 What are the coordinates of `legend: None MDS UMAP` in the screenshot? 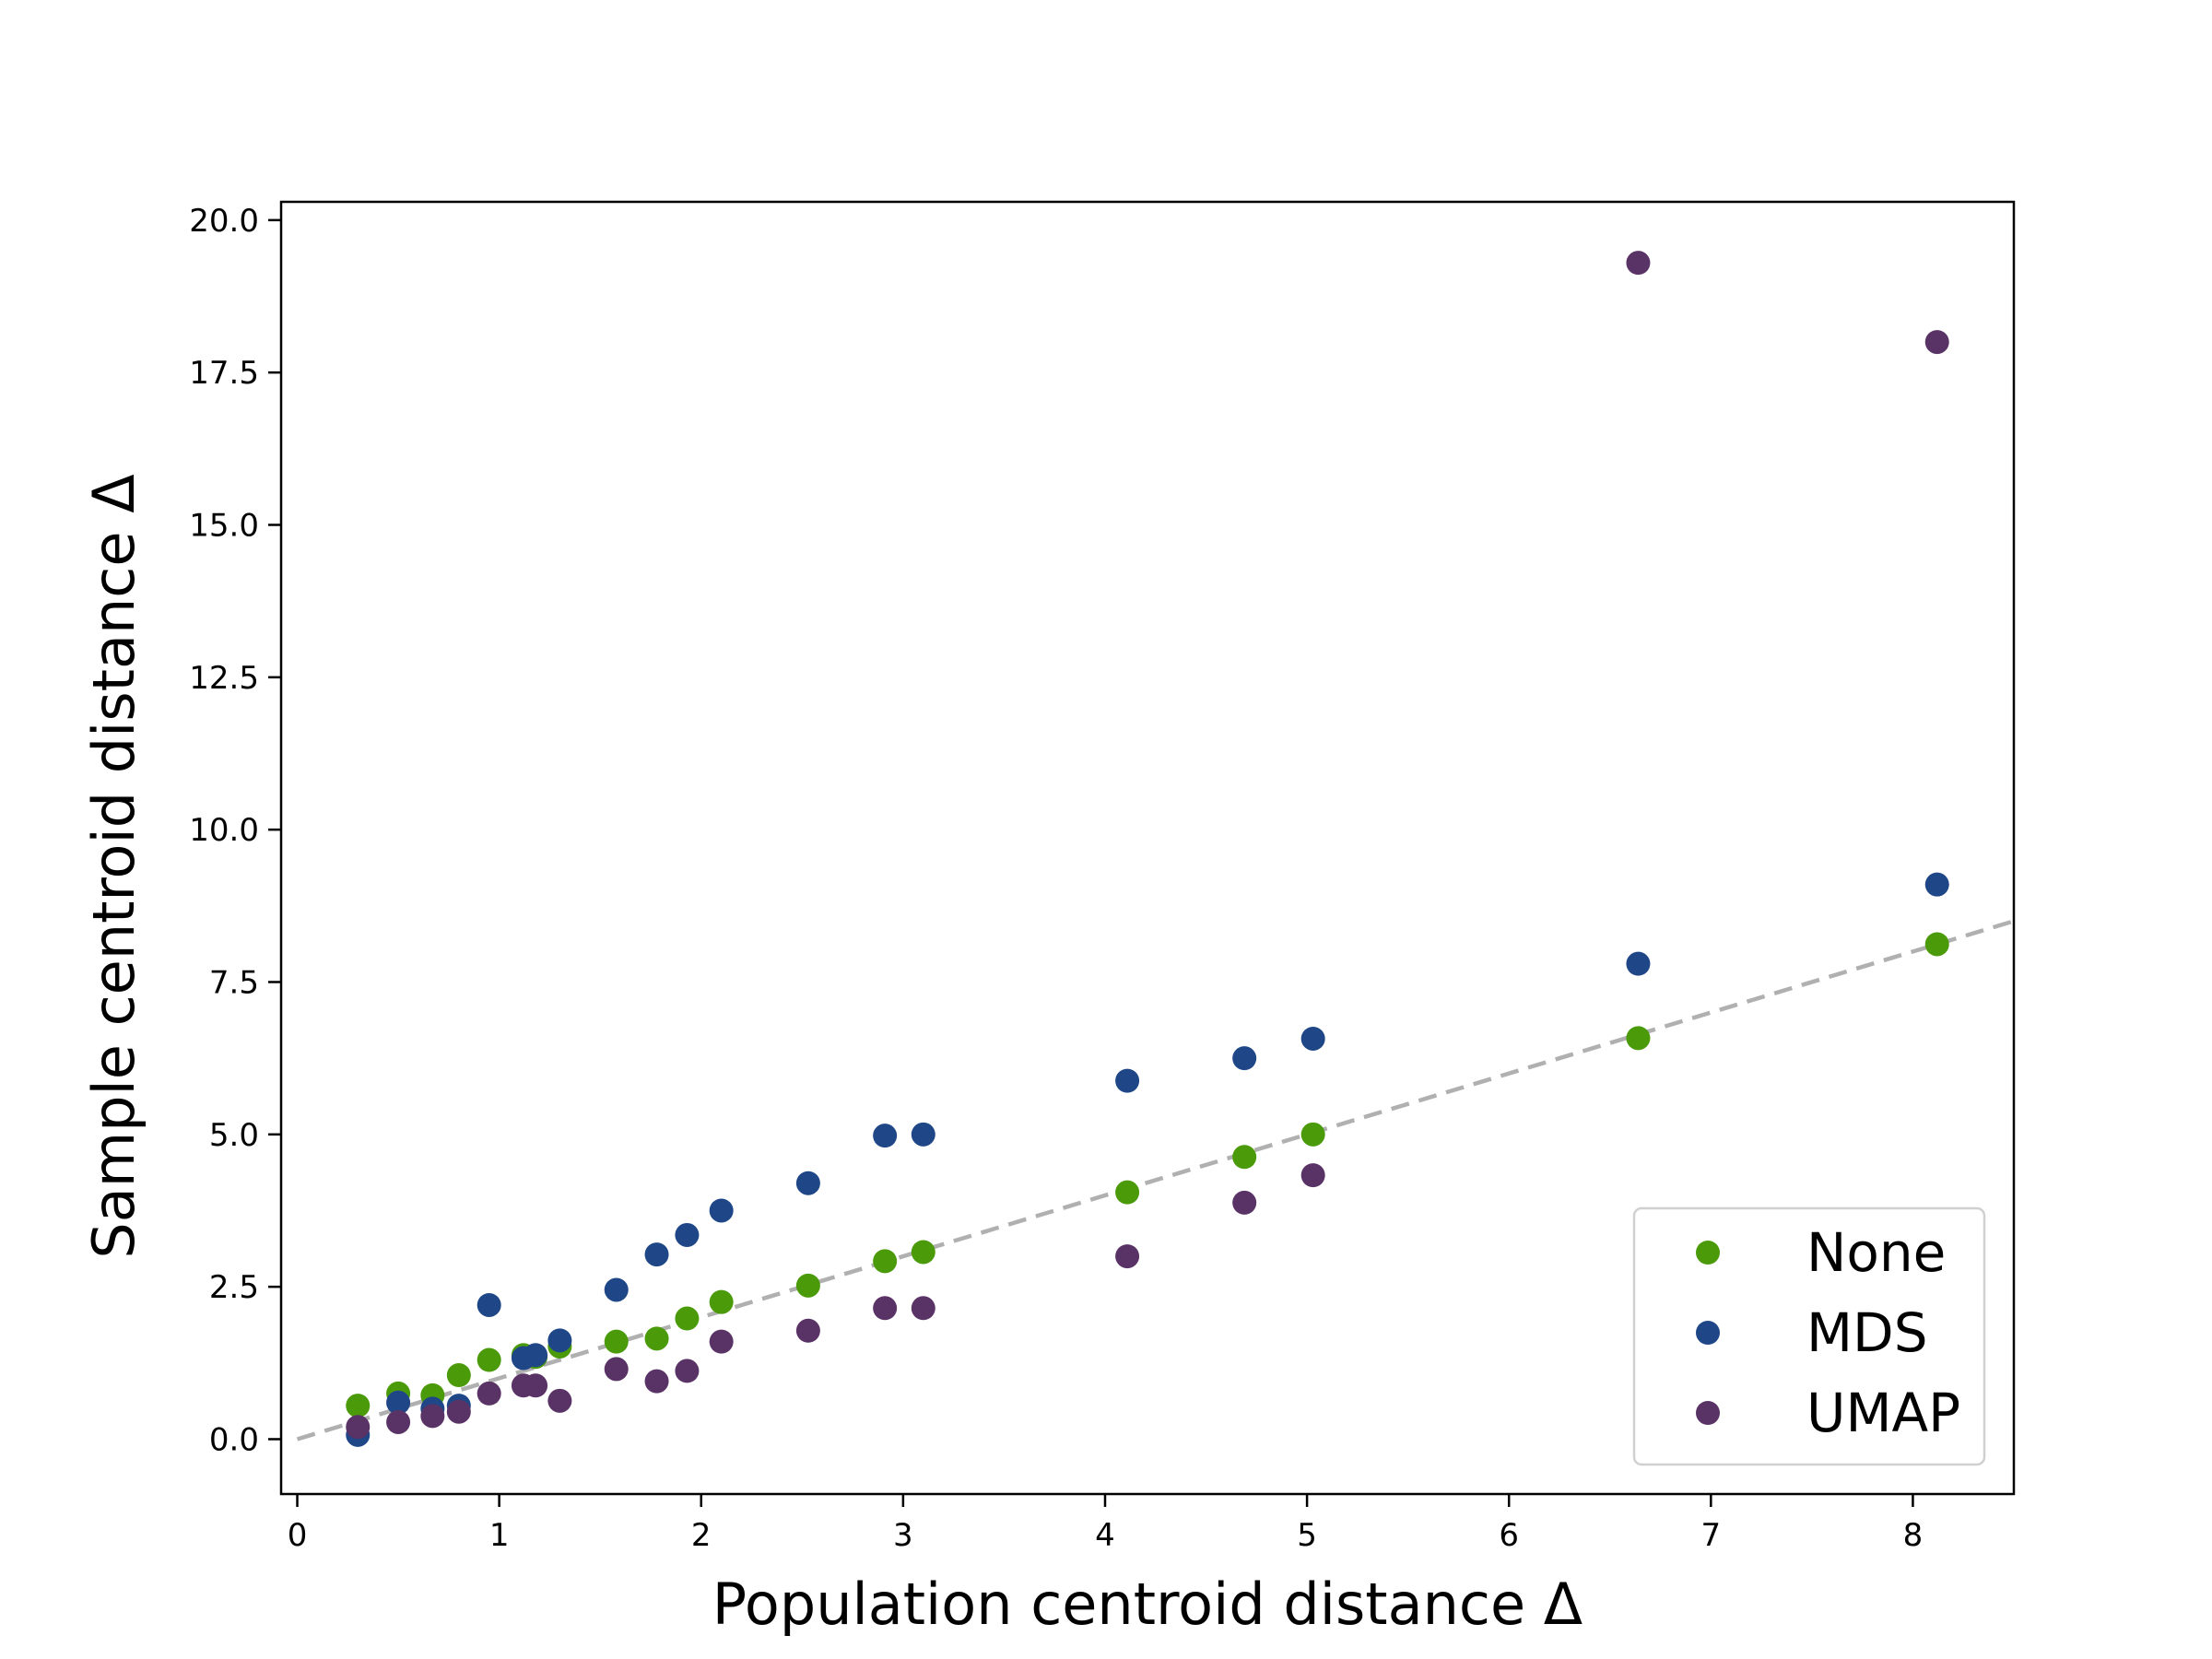 It's located at (1809, 1336).